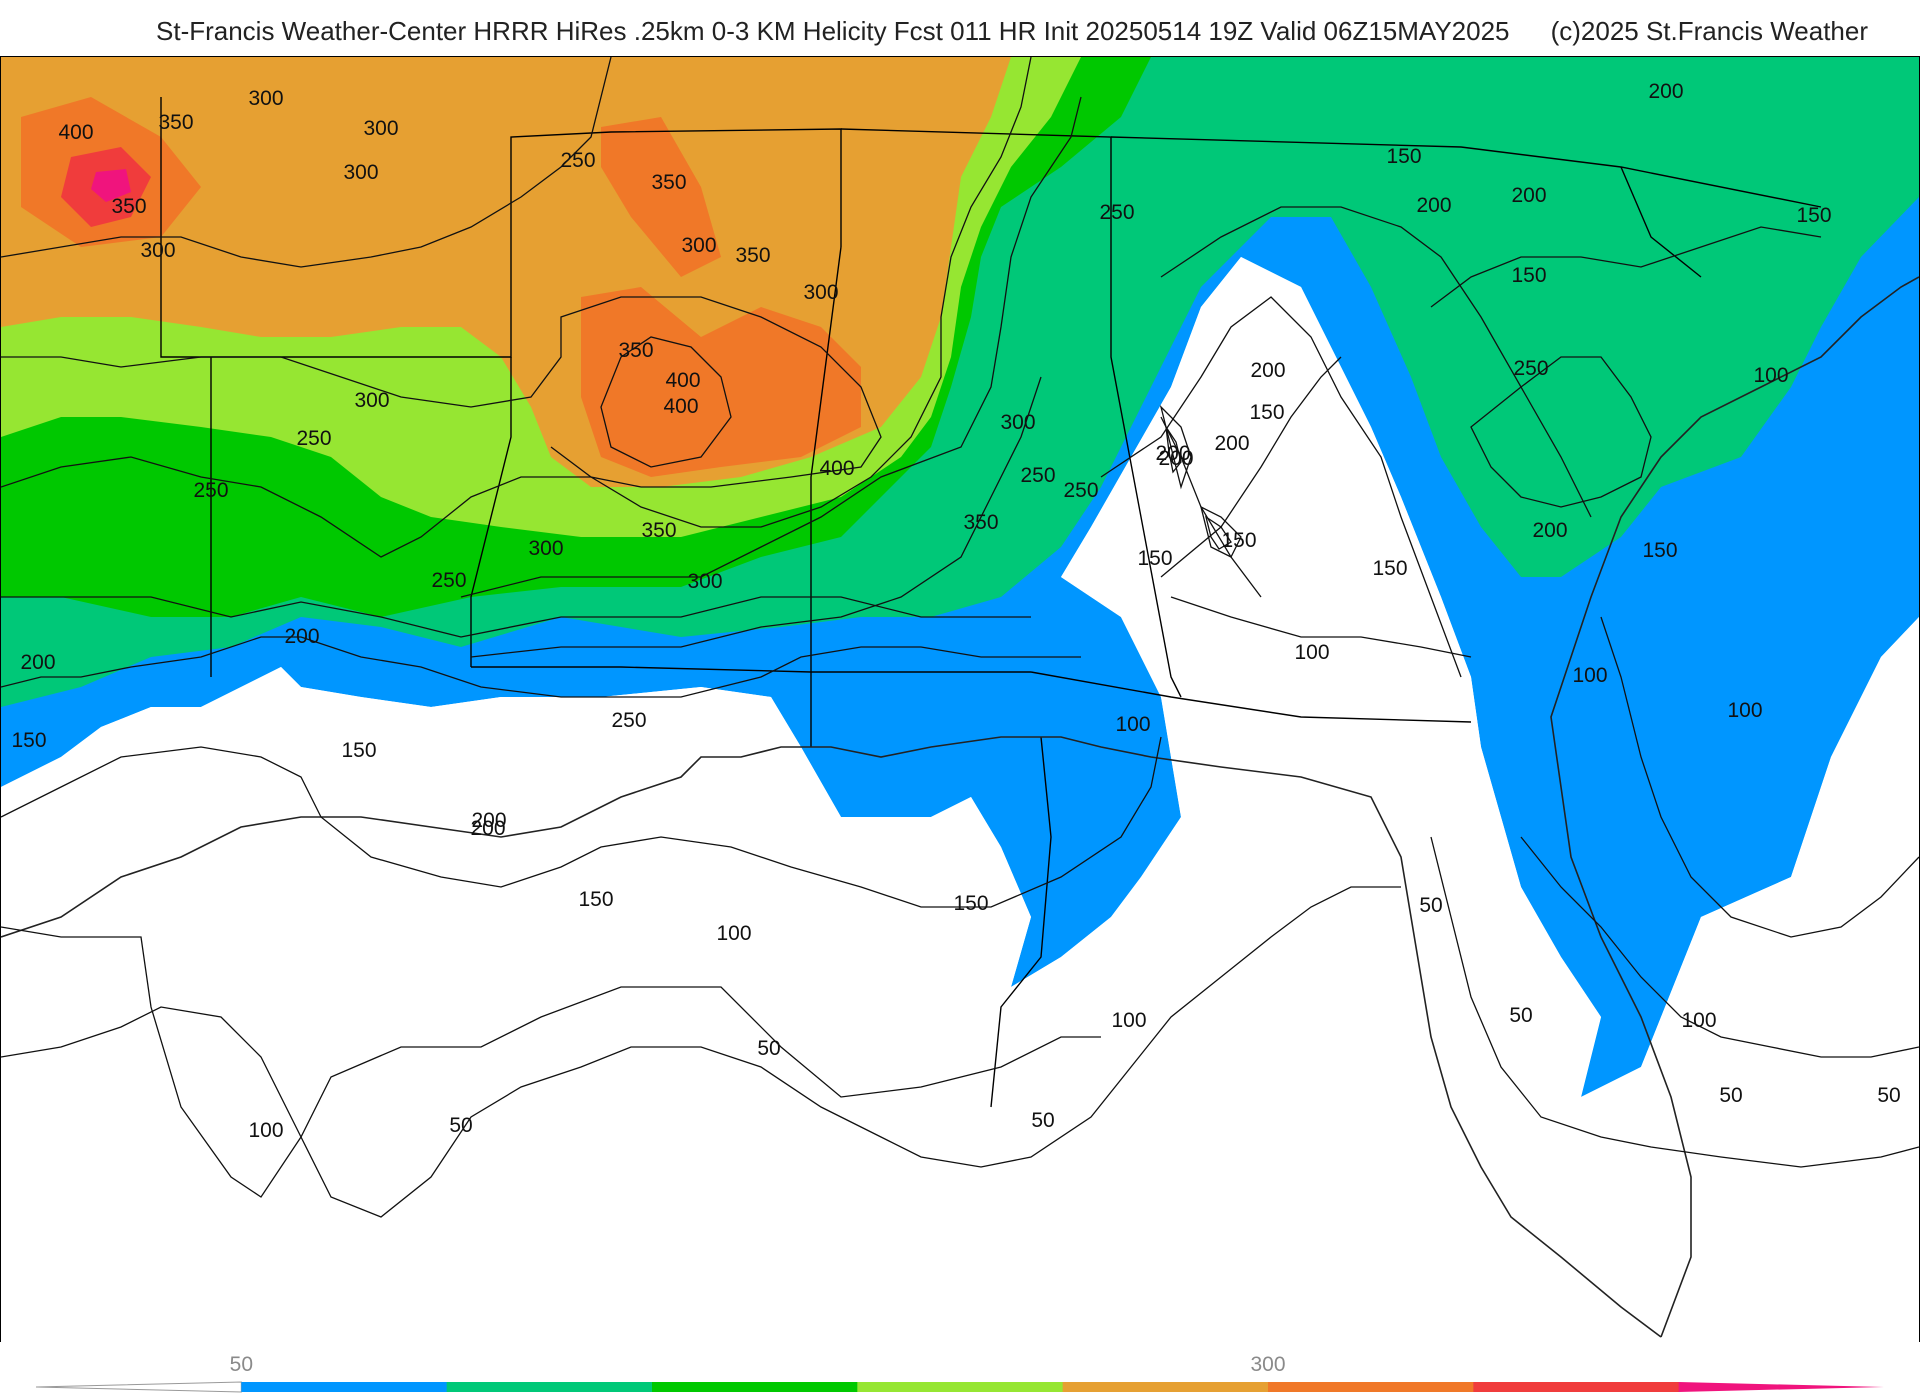 Image resolution: width=1920 pixels, height=1400 pixels. I want to click on fill-darkorange, so click(721, 382).